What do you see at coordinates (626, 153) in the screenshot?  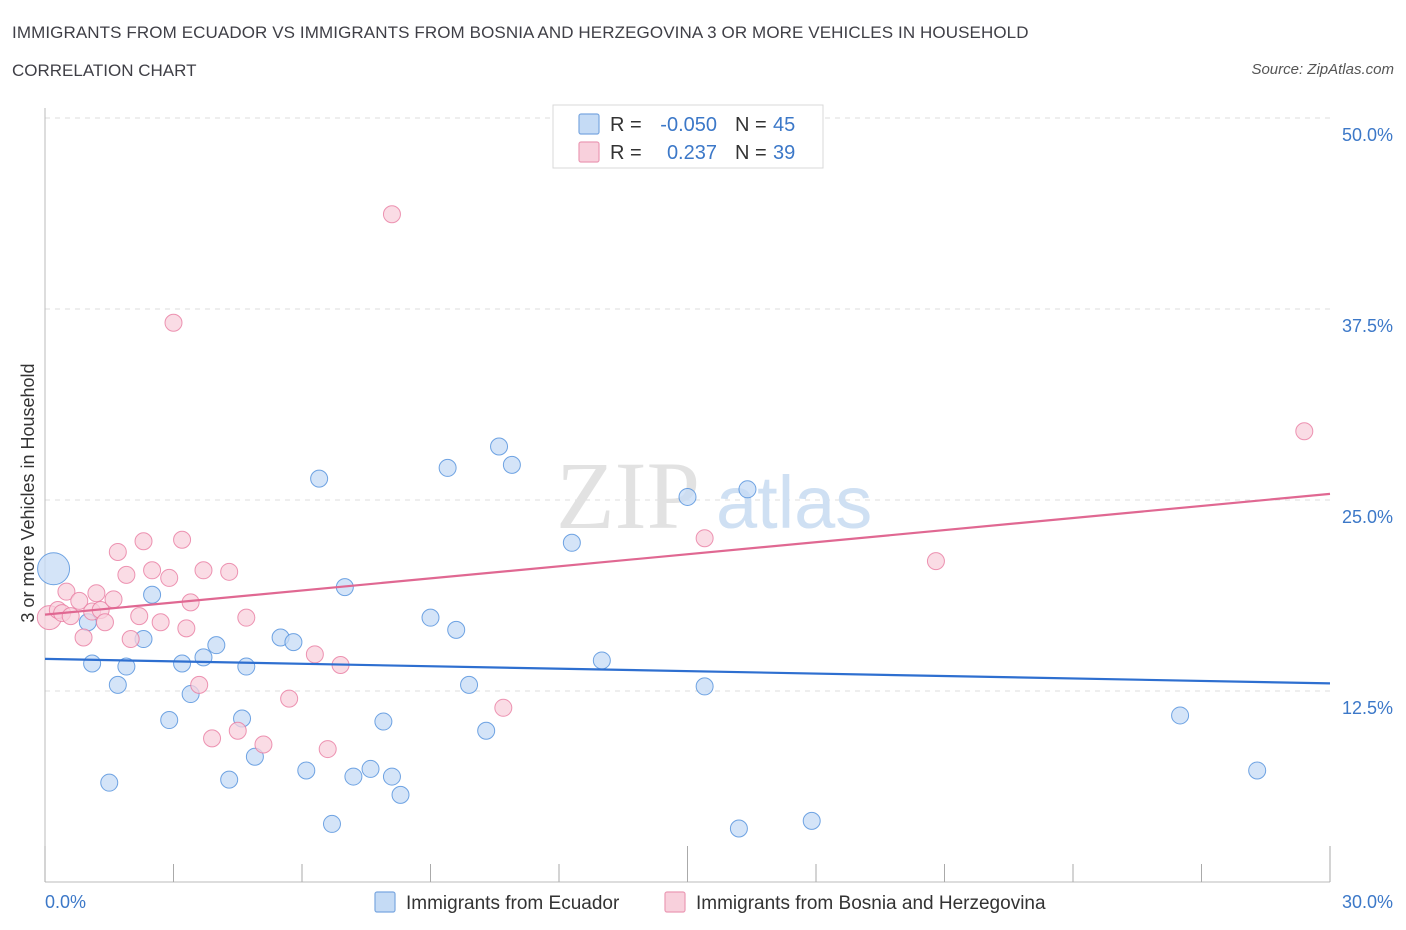 I see `legend-r-label-bosnia: R =` at bounding box center [626, 153].